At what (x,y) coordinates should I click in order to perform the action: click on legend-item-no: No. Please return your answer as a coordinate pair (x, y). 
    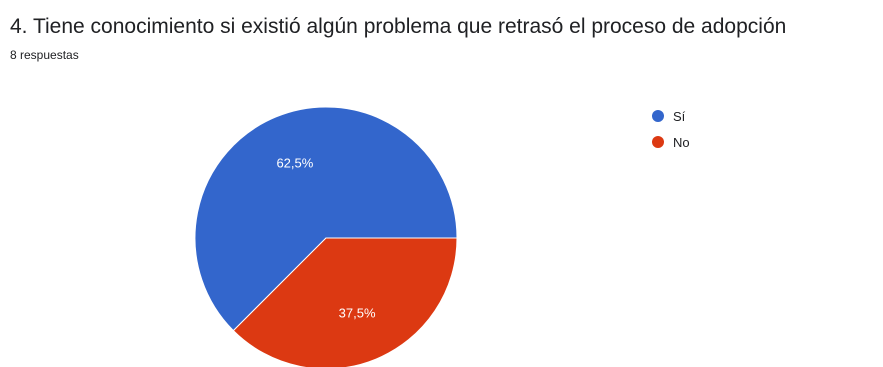
    Looking at the image, I should click on (671, 142).